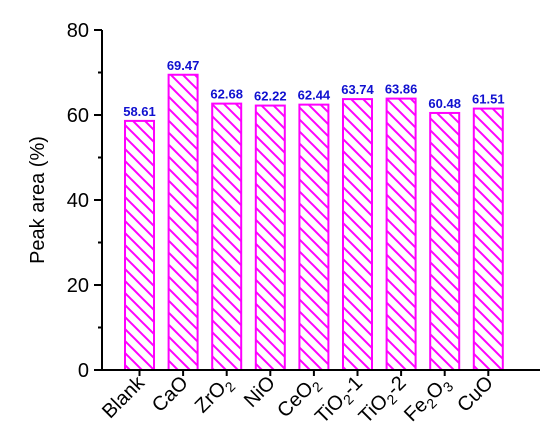 The width and height of the screenshot is (550, 447). Describe the element at coordinates (83, 371) in the screenshot. I see `y-tick-label-0: 0` at that location.